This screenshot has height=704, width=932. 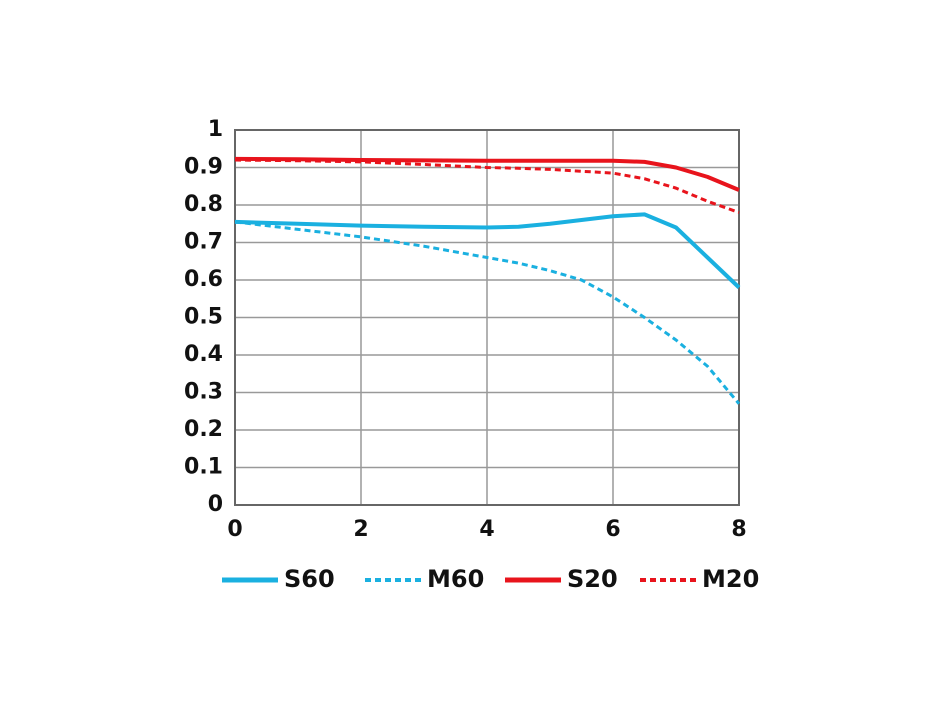 I want to click on legend-label: M20, so click(x=730, y=579).